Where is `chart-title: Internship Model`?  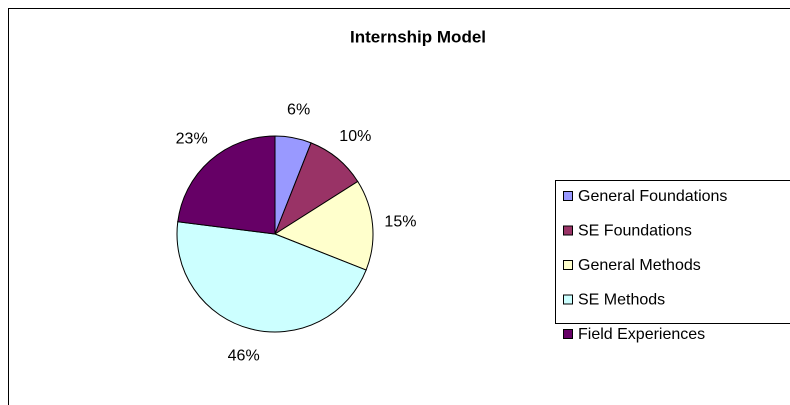
chart-title: Internship Model is located at coordinates (418, 36).